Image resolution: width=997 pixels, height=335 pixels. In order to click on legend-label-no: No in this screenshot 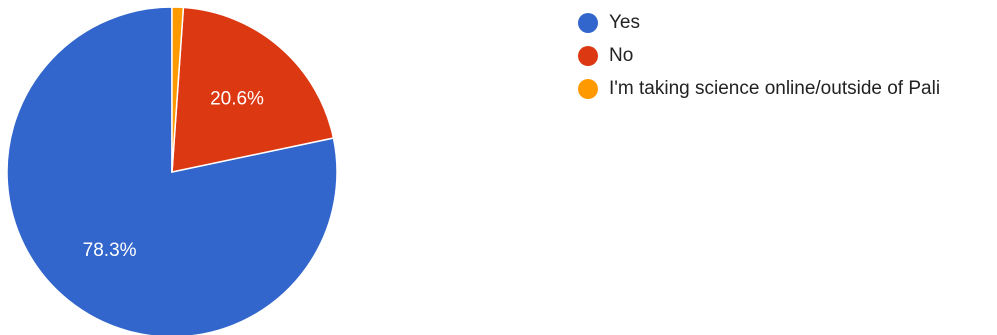, I will do `click(621, 55)`.